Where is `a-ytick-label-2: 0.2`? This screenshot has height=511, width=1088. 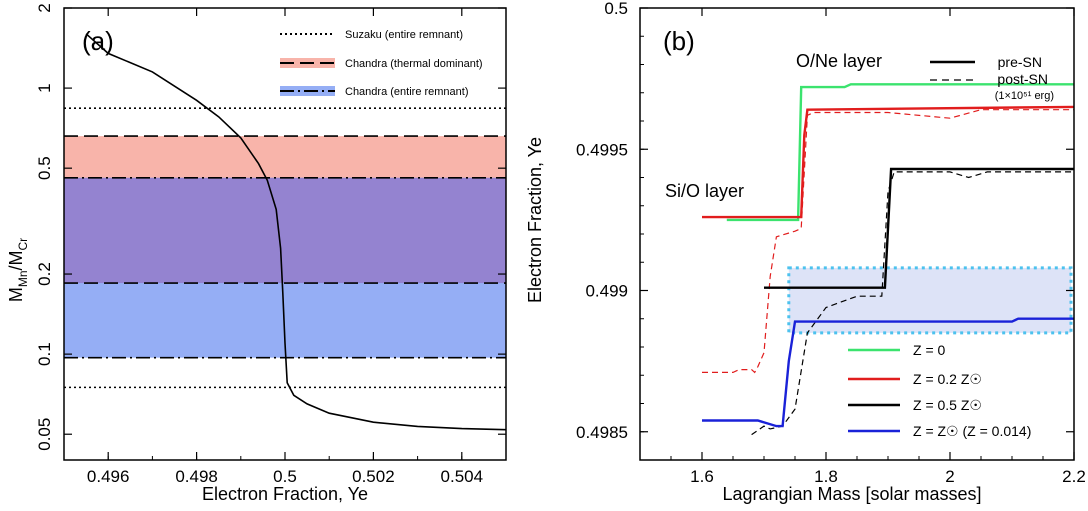 a-ytick-label-2: 0.2 is located at coordinates (44, 274).